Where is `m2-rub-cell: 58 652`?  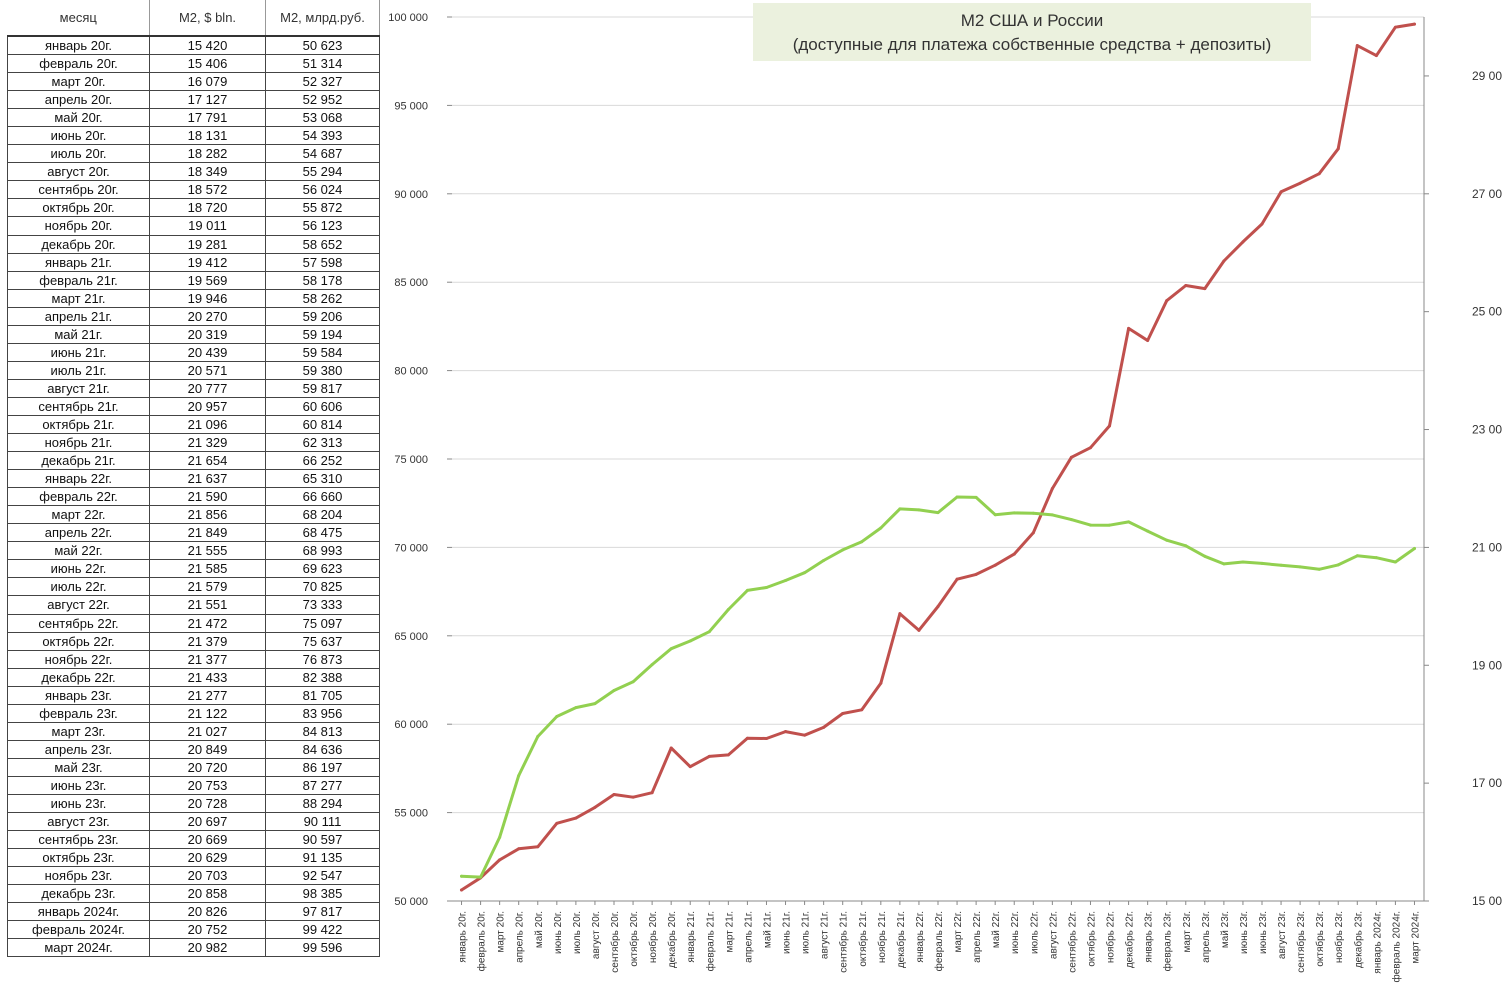 m2-rub-cell: 58 652 is located at coordinates (322, 244).